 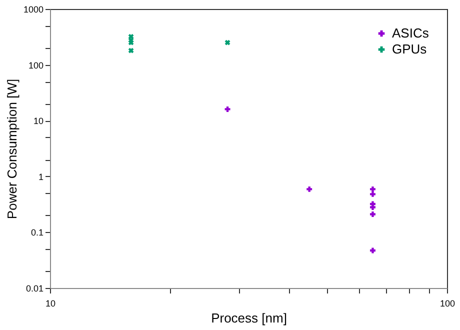 I want to click on legend-label: GPUs, so click(x=410, y=49).